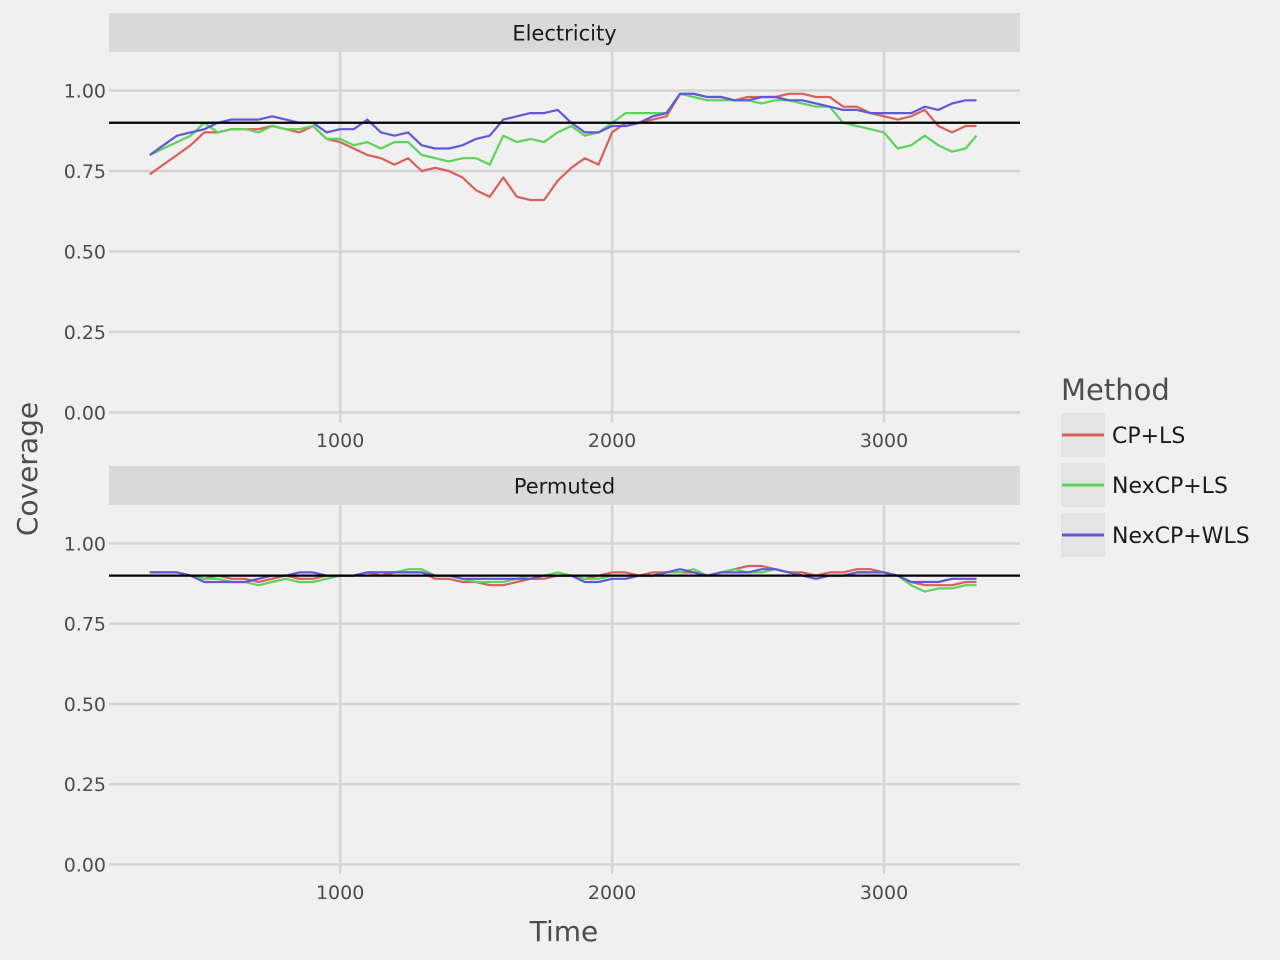 Image resolution: width=1280 pixels, height=960 pixels. What do you see at coordinates (27, 469) in the screenshot?
I see `y-axis-title: Coverage` at bounding box center [27, 469].